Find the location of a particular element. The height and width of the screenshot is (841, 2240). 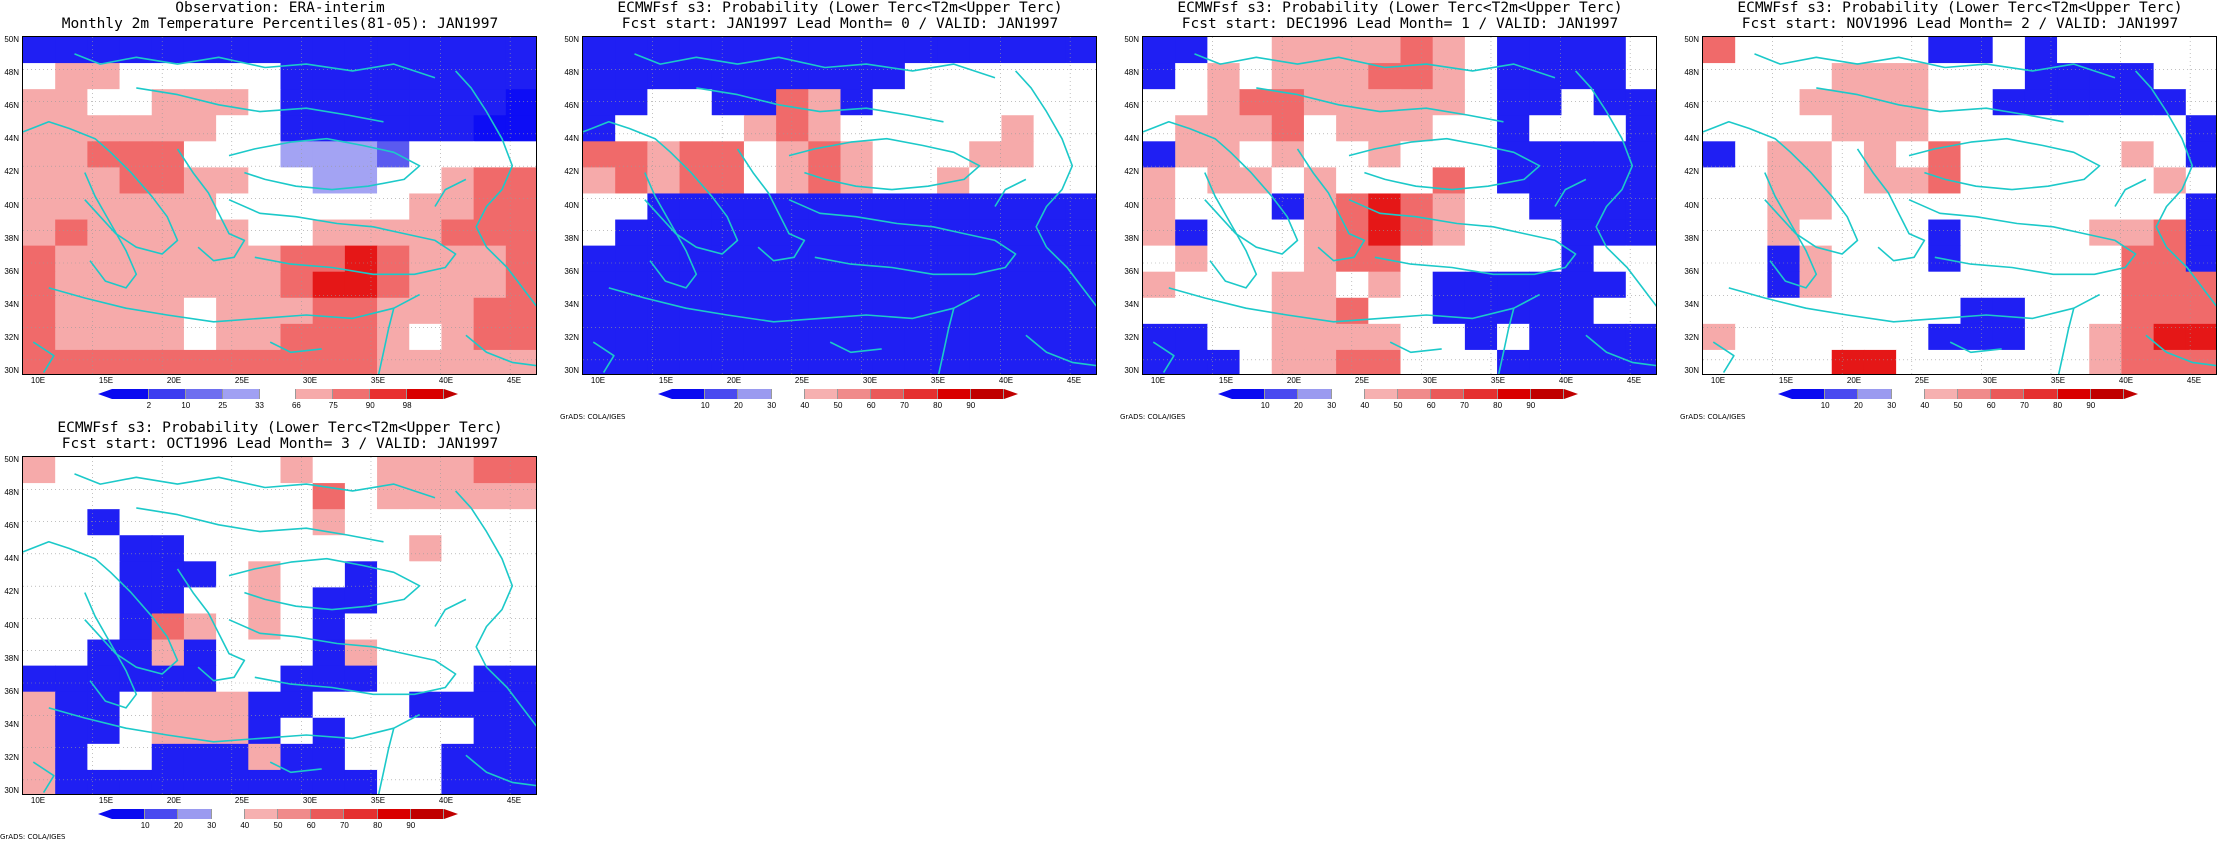

lon-tick-label: 20E is located at coordinates (734, 380).